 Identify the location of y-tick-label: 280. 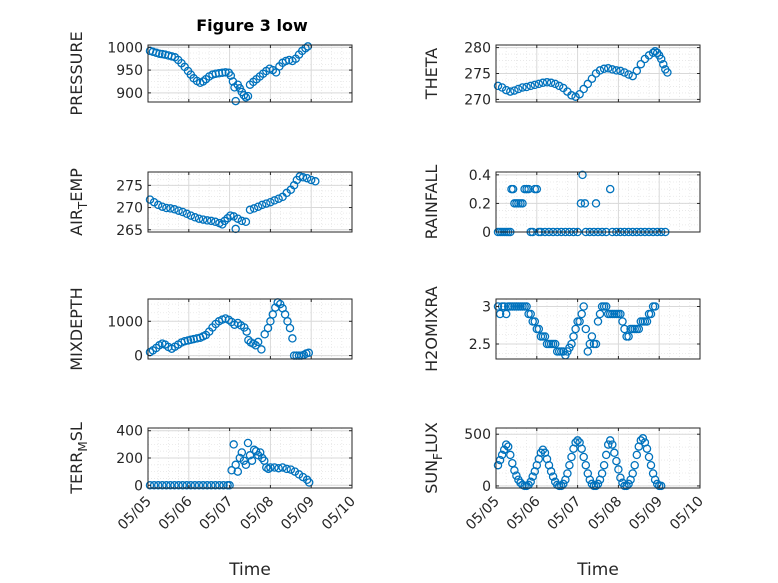
(477, 49).